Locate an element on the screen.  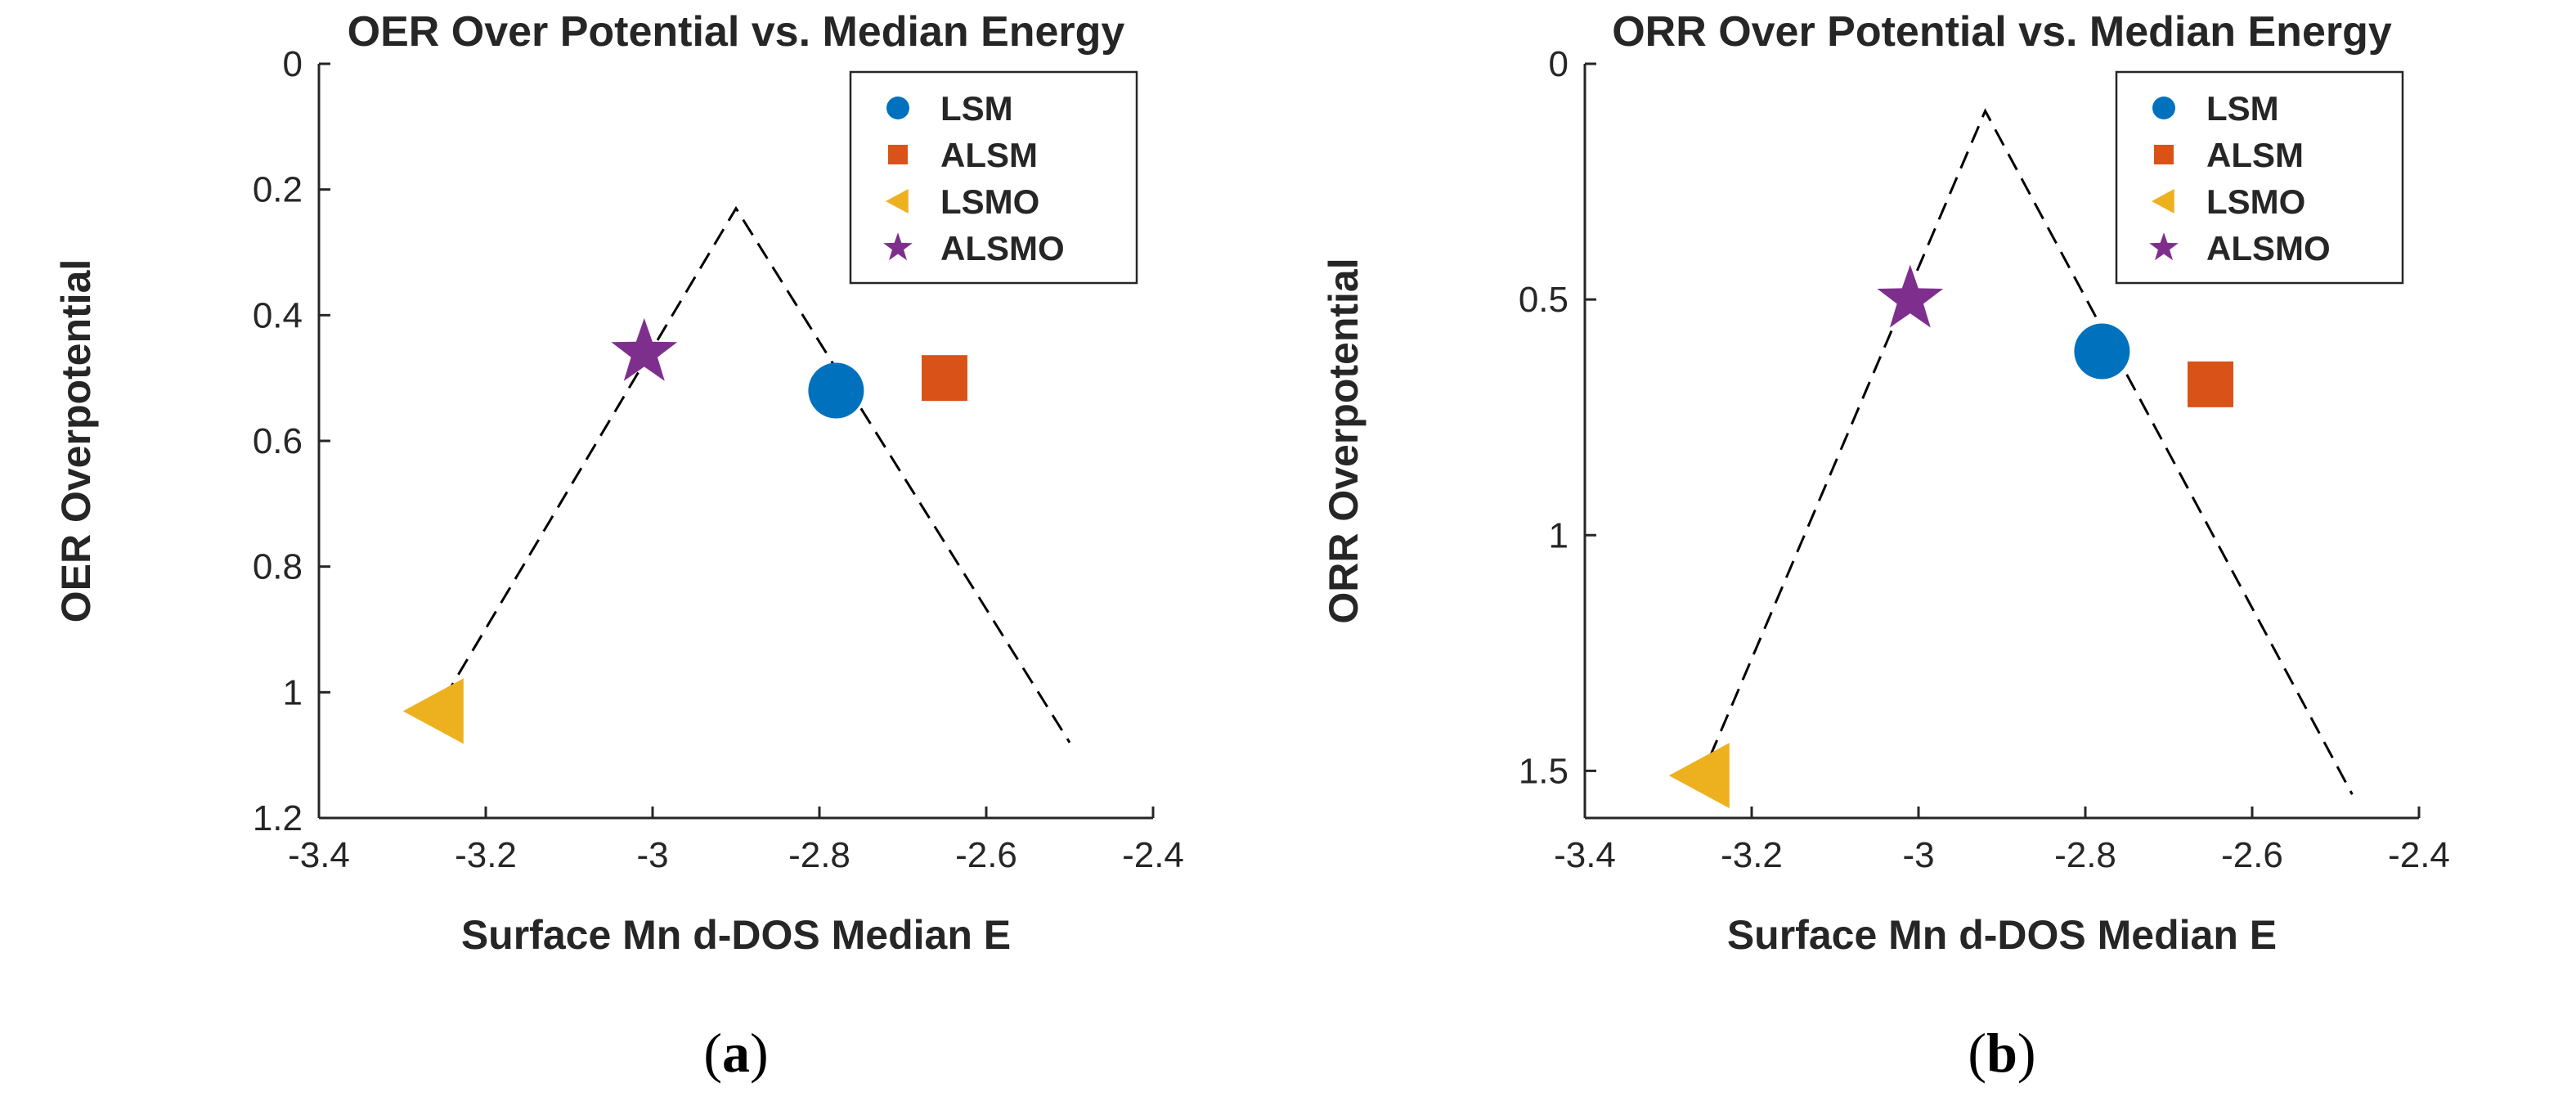
panel-label: (b) is located at coordinates (2001, 1053).